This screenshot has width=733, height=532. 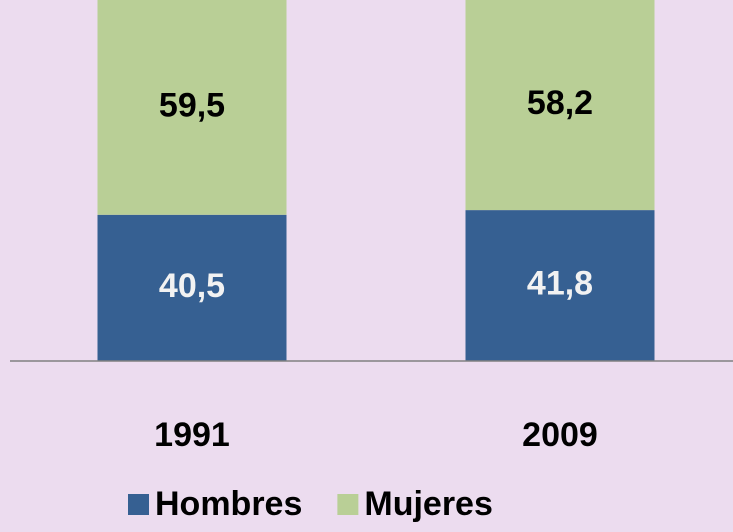 What do you see at coordinates (228, 504) in the screenshot?
I see `legend-label: Hombres` at bounding box center [228, 504].